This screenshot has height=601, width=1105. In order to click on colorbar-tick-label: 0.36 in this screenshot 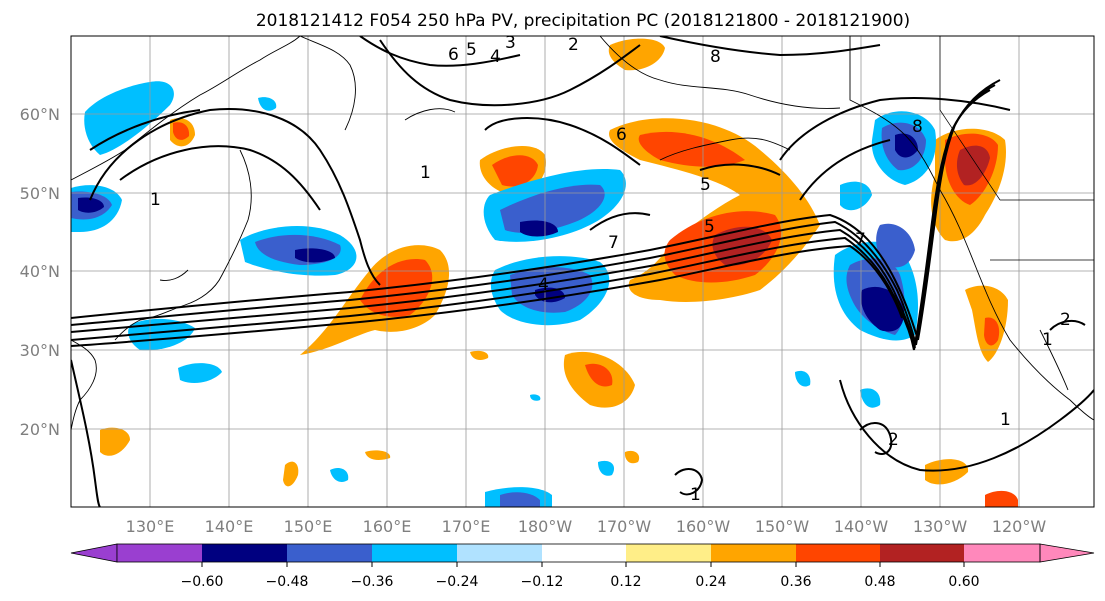, I will do `click(795, 582)`.